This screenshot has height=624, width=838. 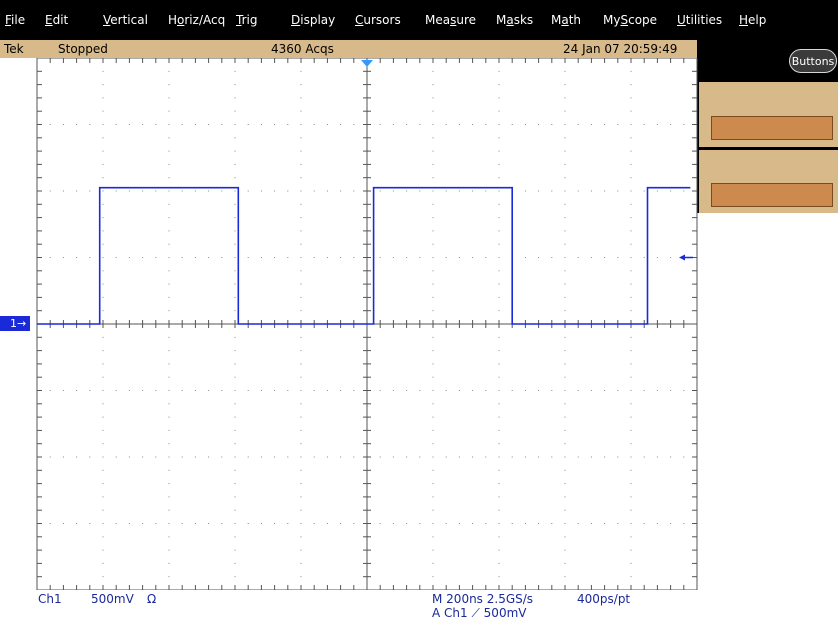 I want to click on menu-vertical: Vertical, so click(x=125, y=20).